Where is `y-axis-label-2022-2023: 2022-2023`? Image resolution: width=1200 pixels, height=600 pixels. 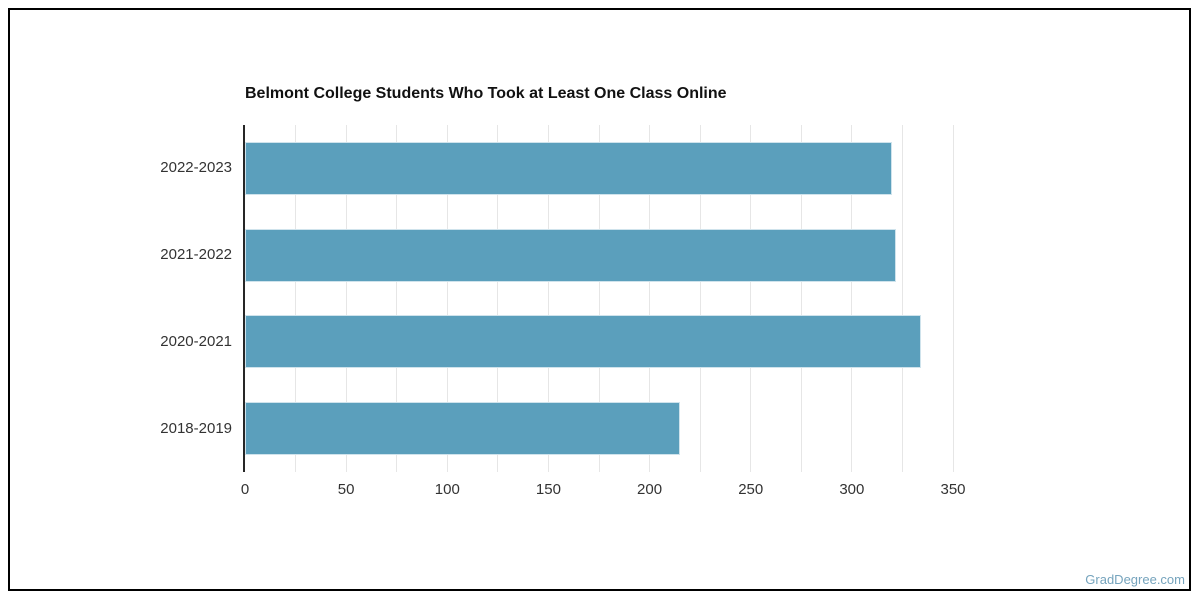 y-axis-label-2022-2023: 2022-2023 is located at coordinates (196, 168).